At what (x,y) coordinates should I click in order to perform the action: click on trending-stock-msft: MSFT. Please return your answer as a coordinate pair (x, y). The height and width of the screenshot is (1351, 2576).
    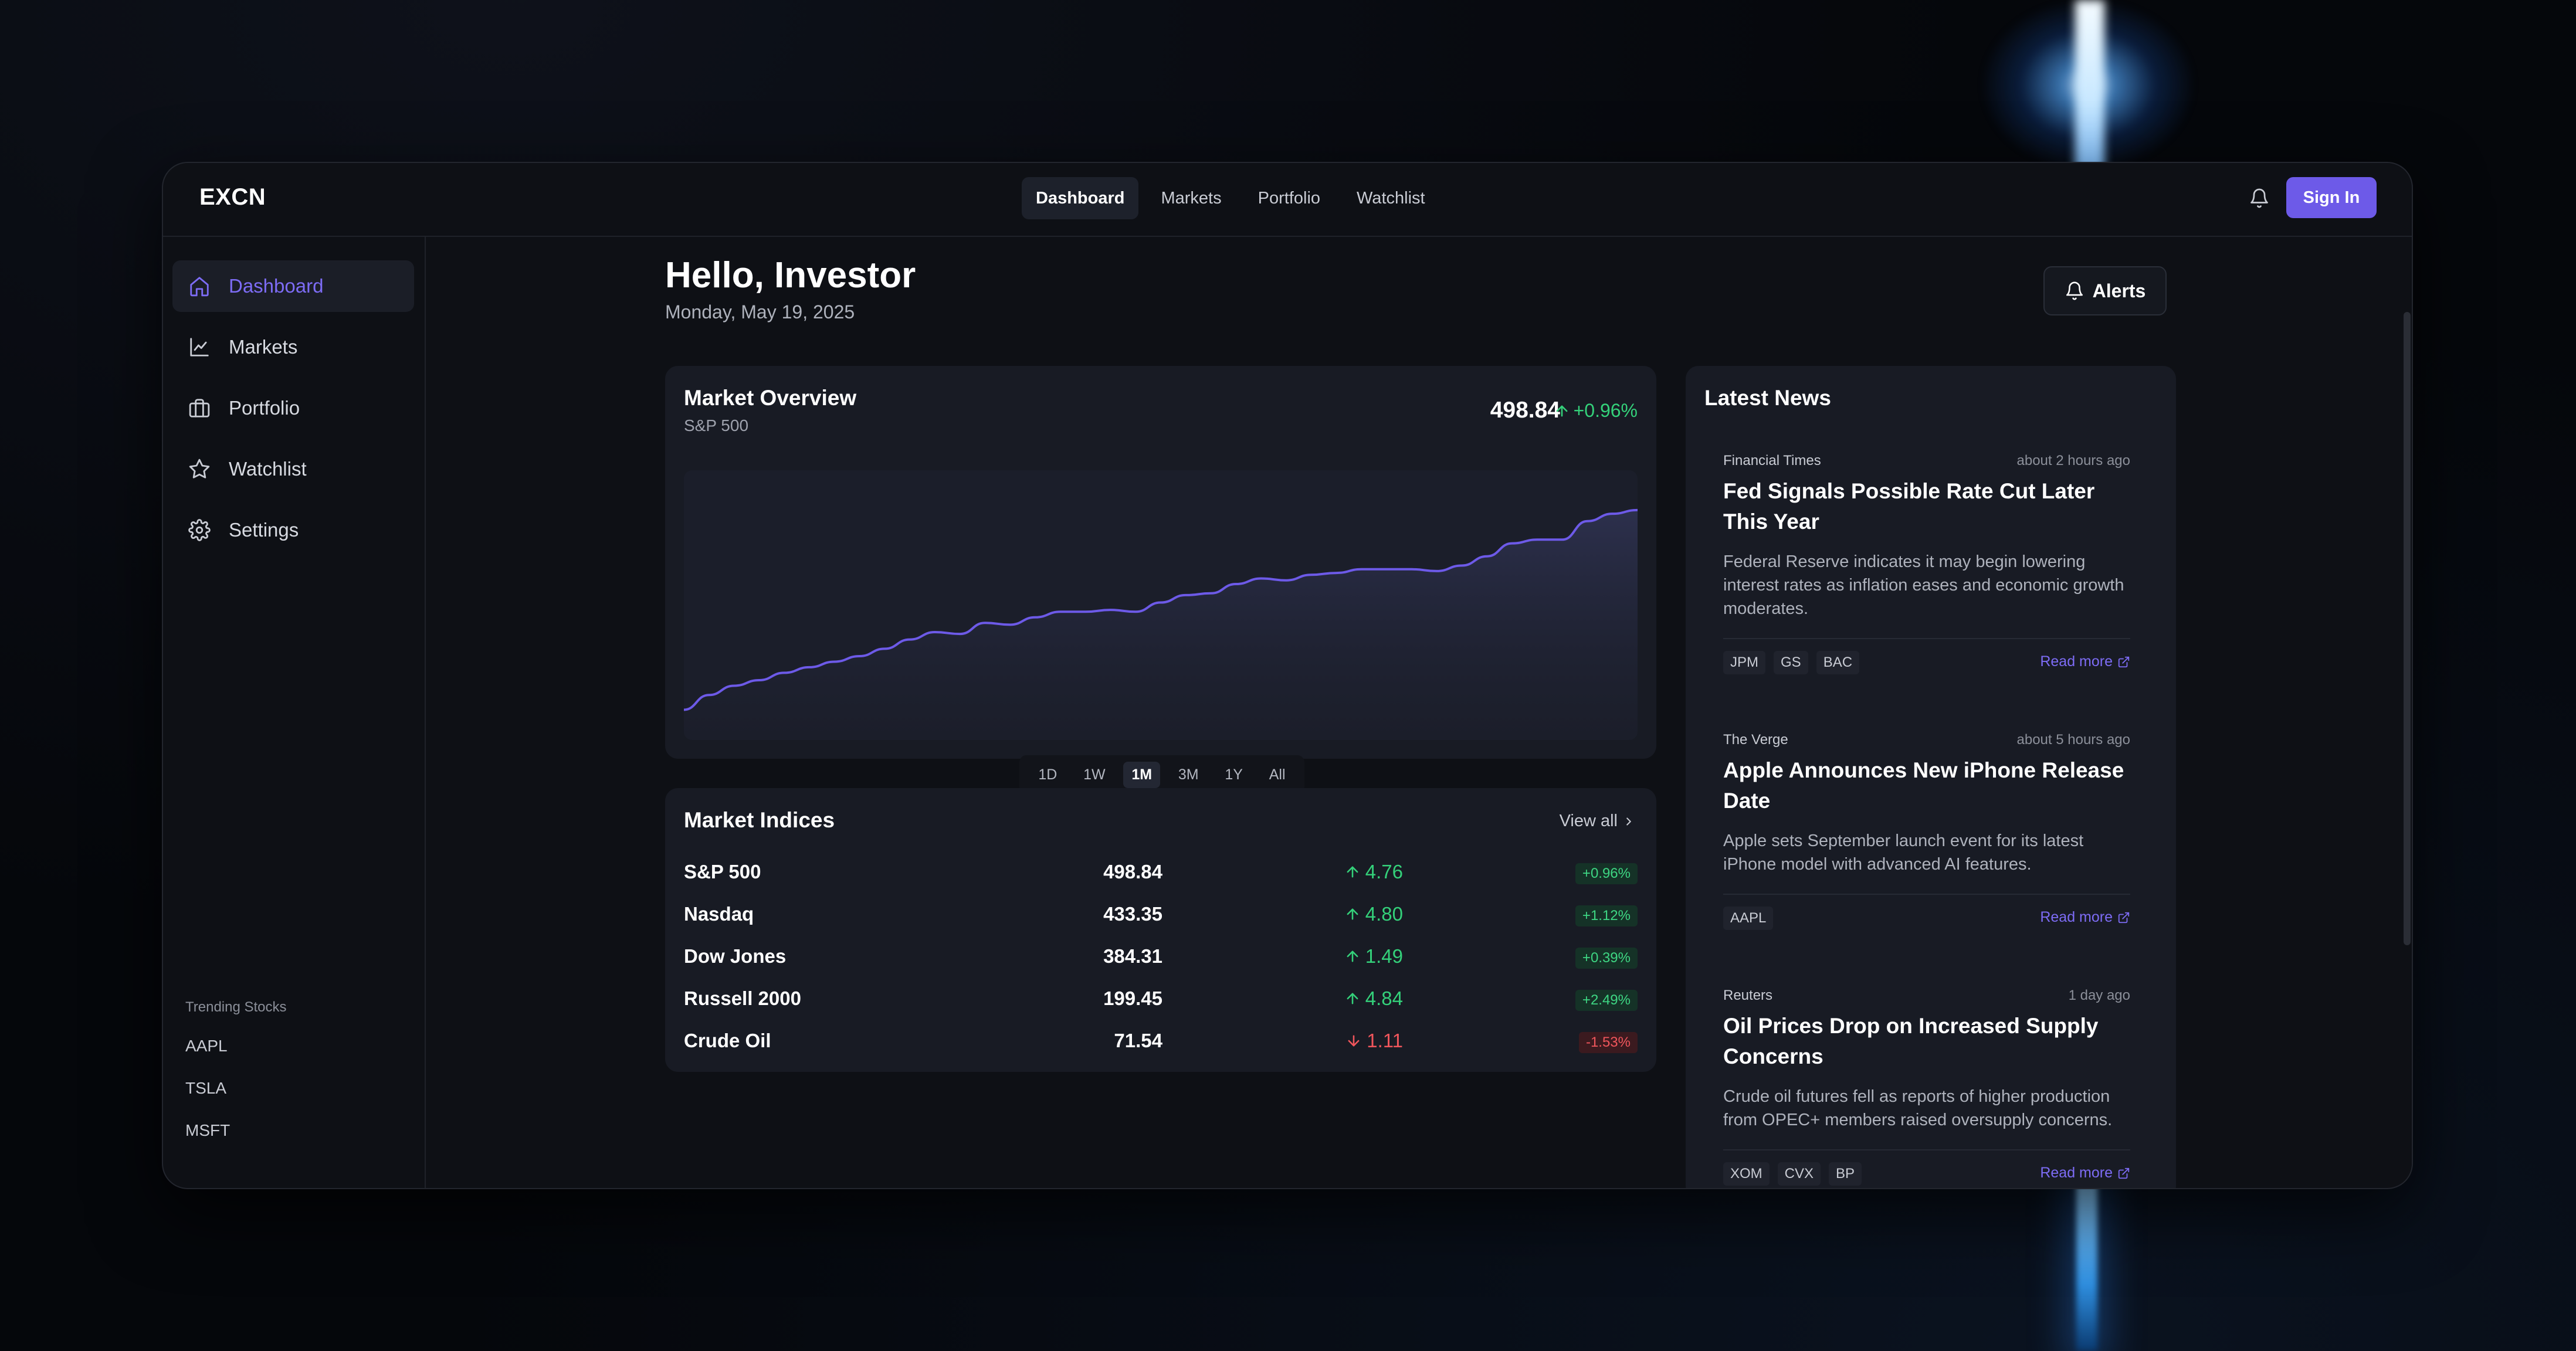
    Looking at the image, I should click on (208, 1130).